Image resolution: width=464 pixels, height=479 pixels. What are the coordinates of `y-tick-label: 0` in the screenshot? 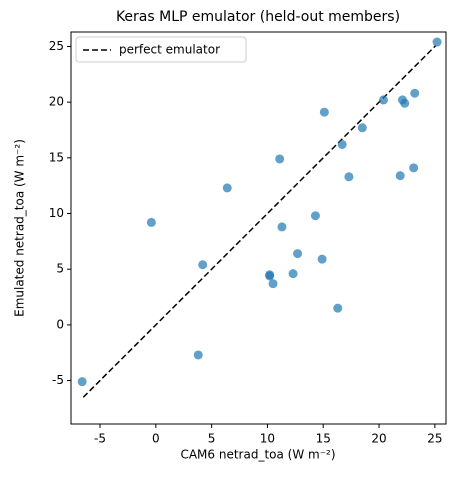 It's located at (60, 324).